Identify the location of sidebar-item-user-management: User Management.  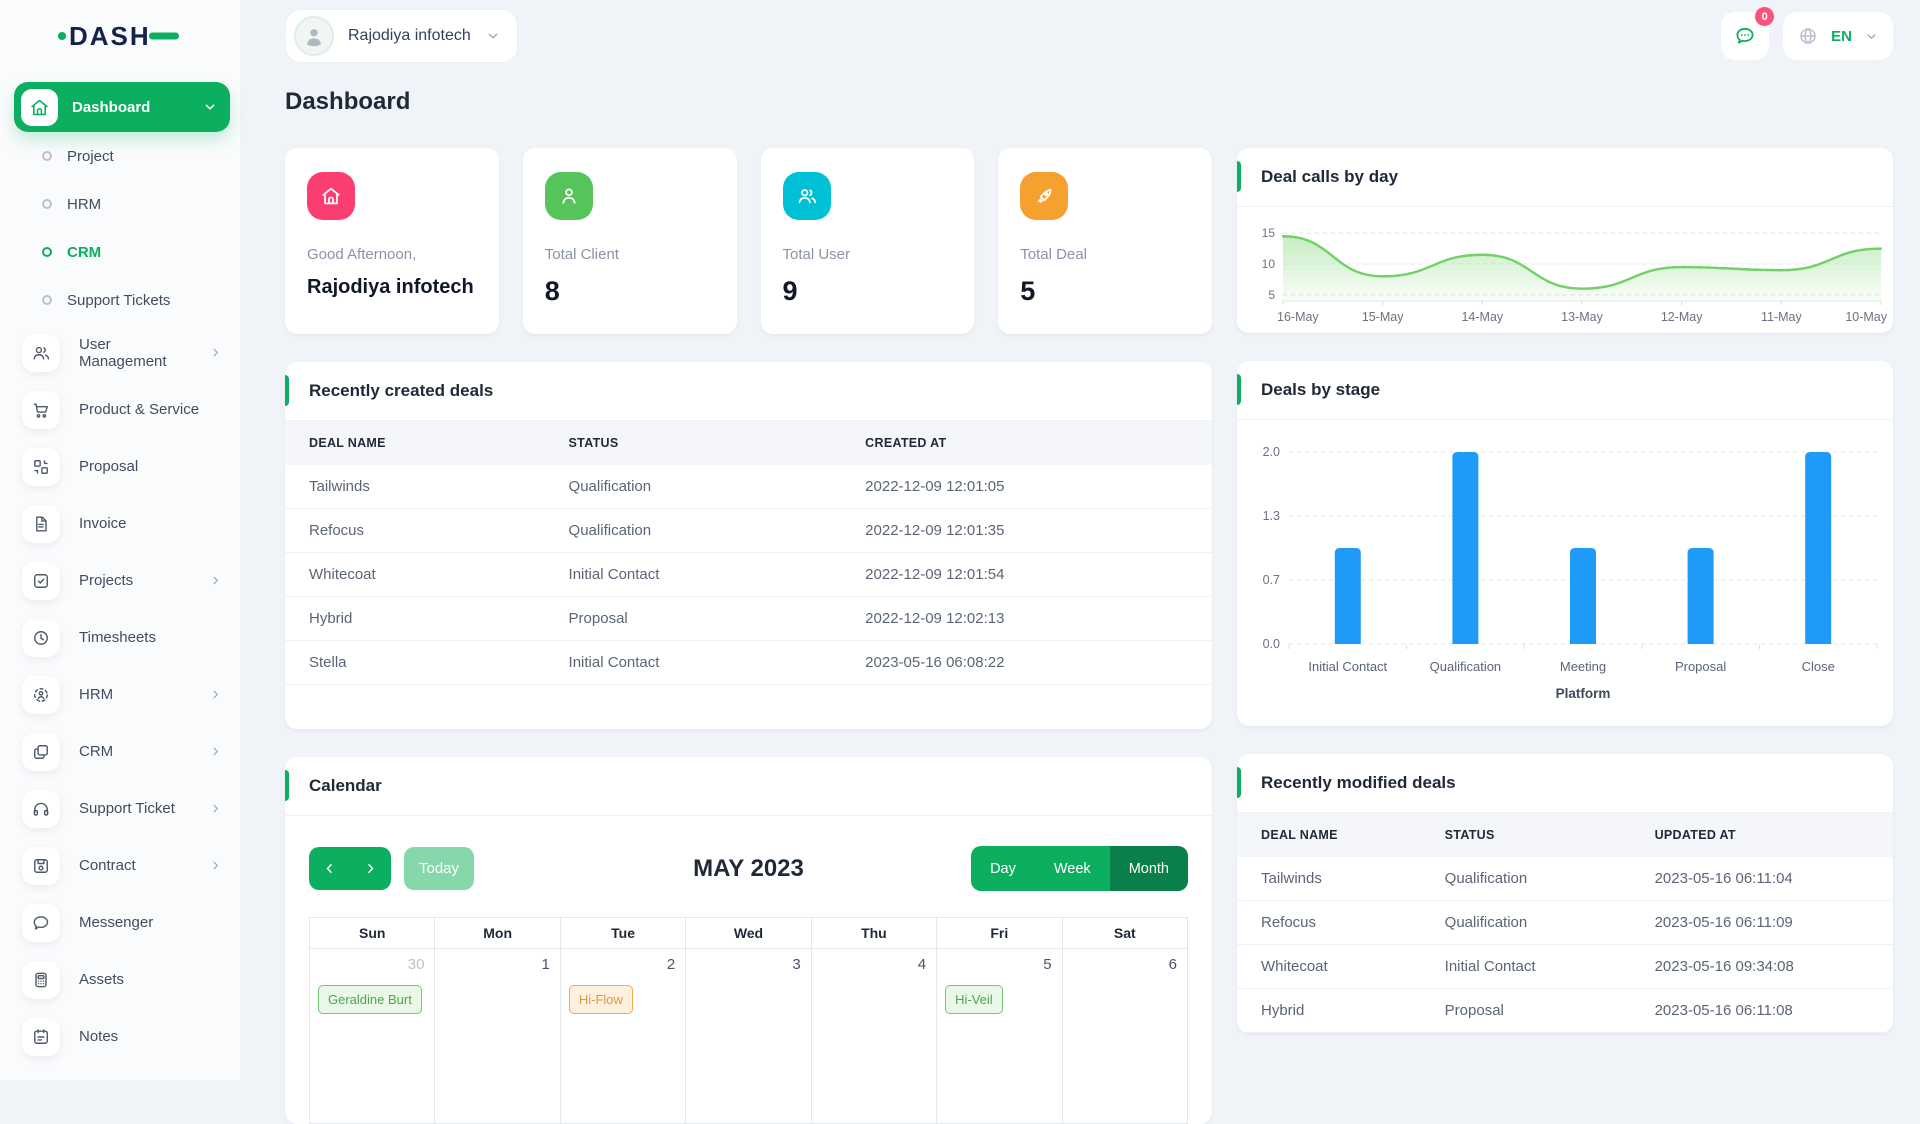
(122, 352).